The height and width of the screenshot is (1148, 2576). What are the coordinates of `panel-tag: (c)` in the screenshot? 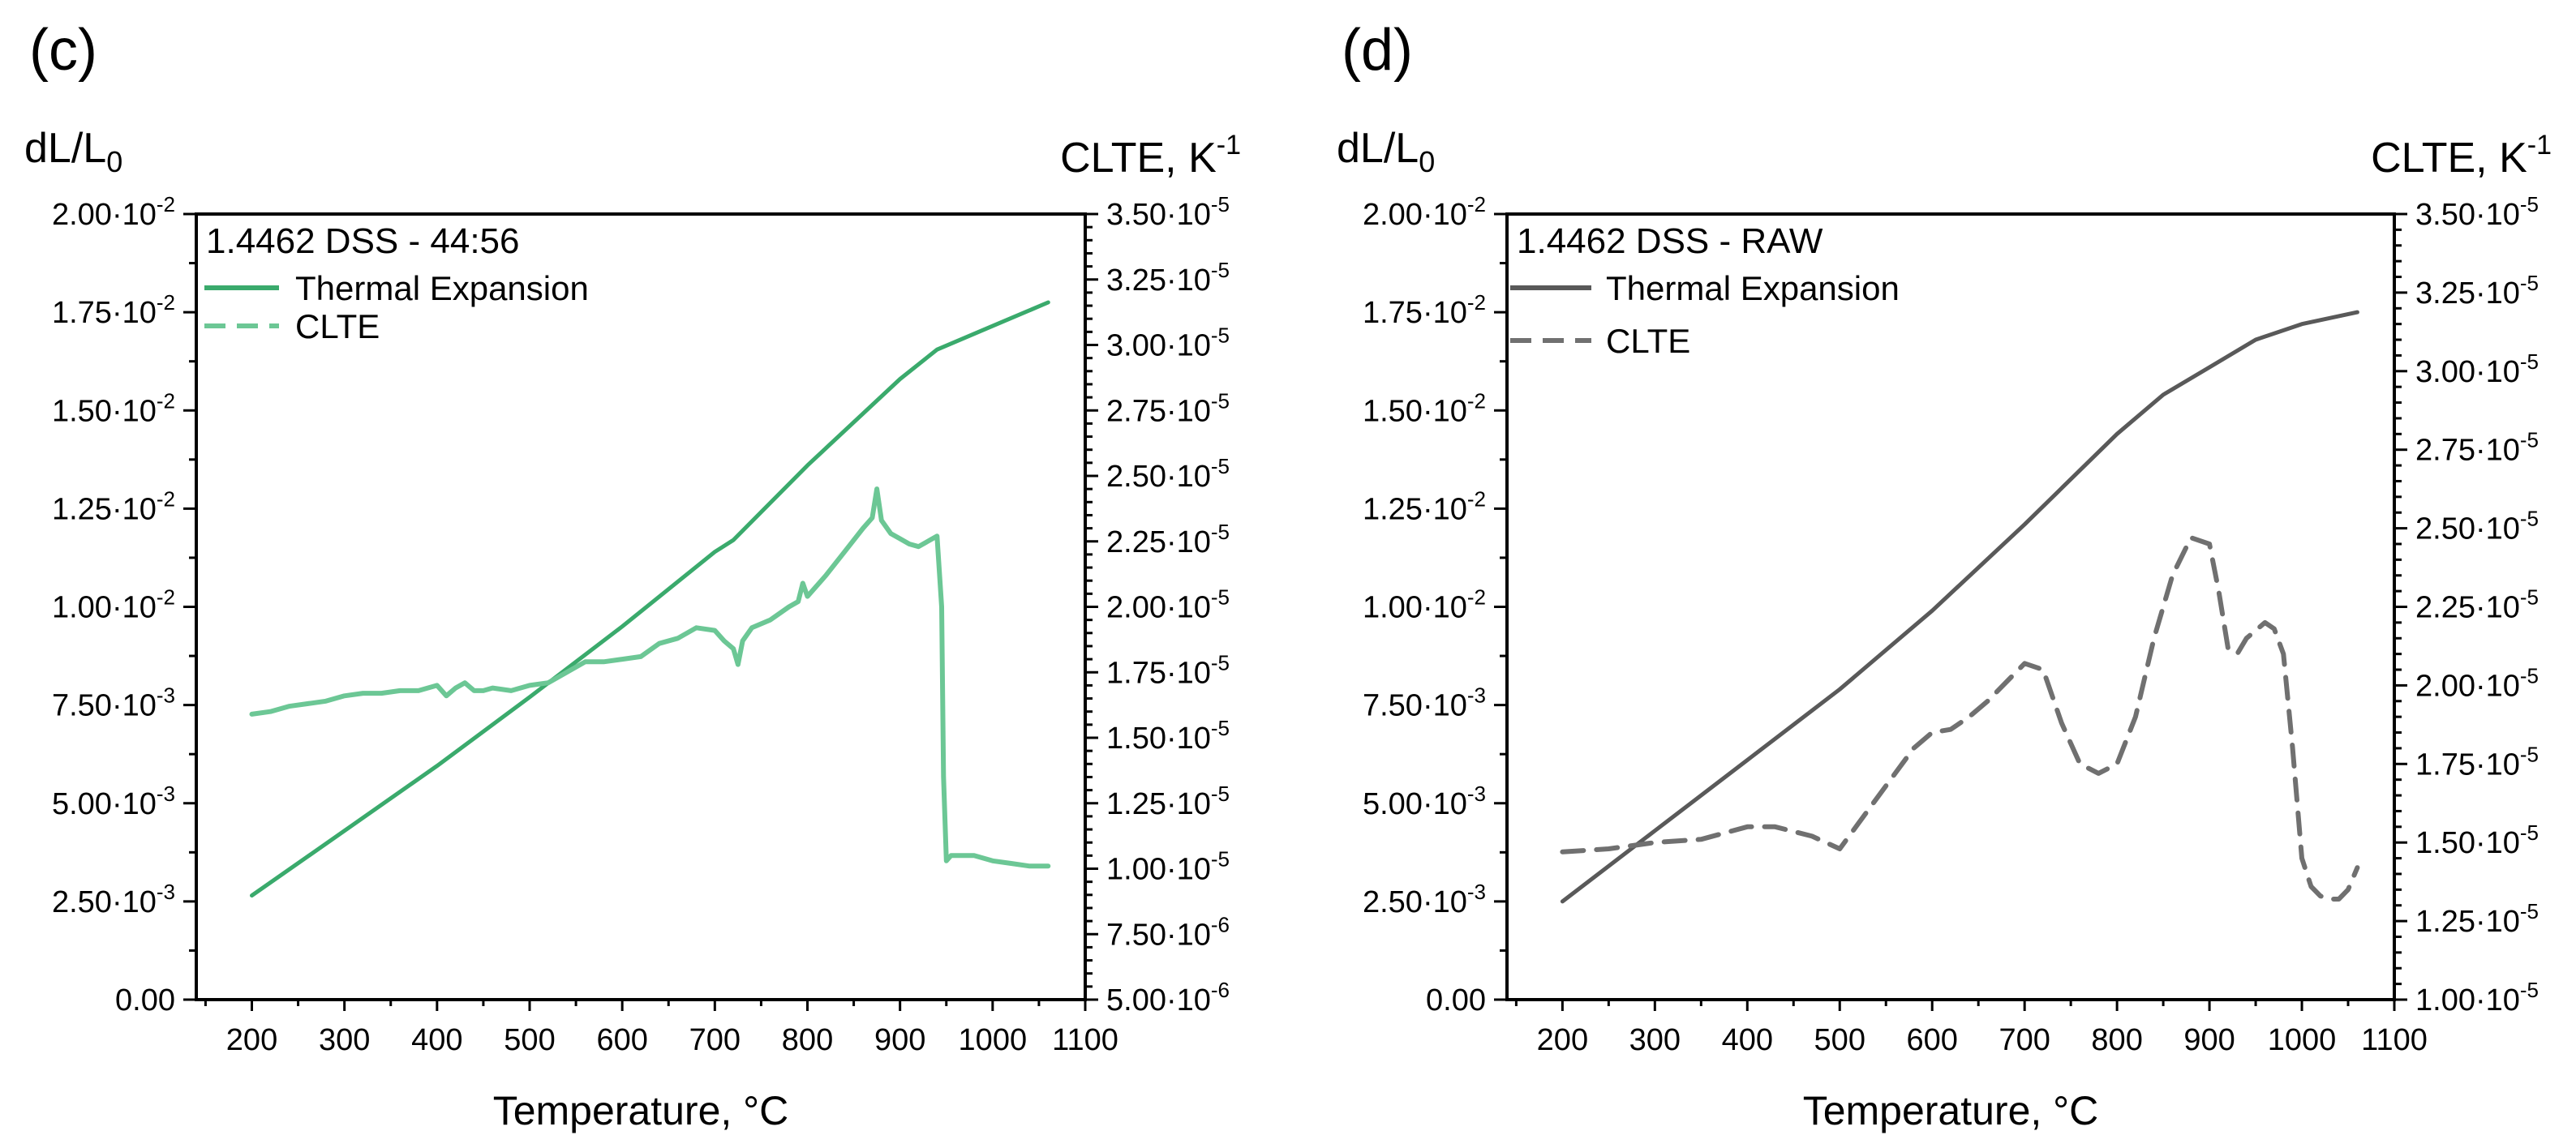 It's located at (63, 51).